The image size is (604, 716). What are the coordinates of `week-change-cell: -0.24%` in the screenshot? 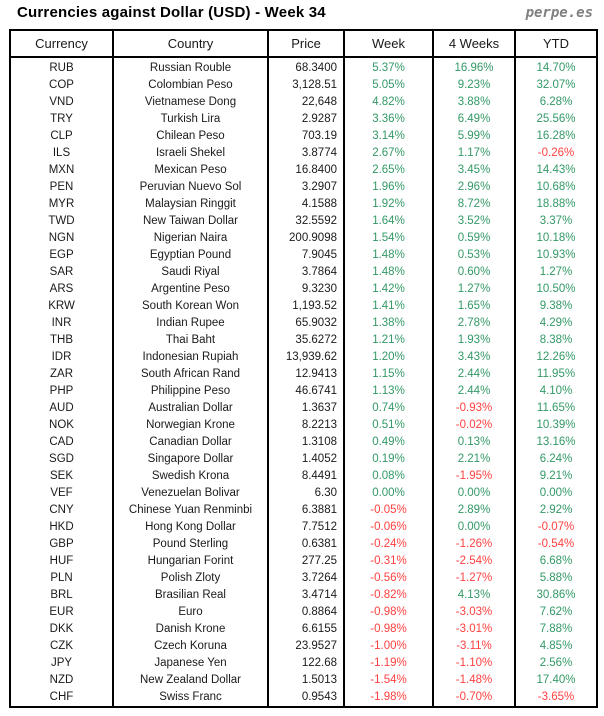 It's located at (388, 544).